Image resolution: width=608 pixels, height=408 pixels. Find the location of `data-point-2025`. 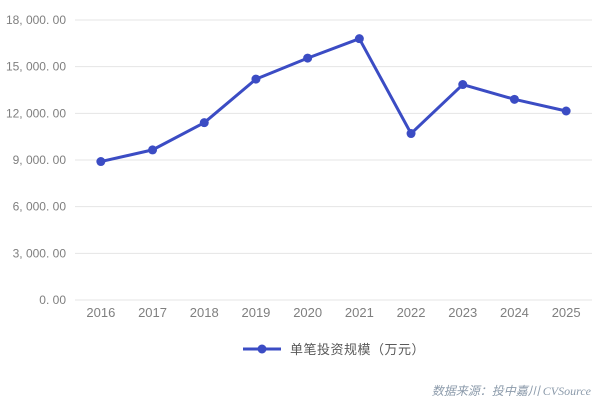

data-point-2025 is located at coordinates (566, 111).